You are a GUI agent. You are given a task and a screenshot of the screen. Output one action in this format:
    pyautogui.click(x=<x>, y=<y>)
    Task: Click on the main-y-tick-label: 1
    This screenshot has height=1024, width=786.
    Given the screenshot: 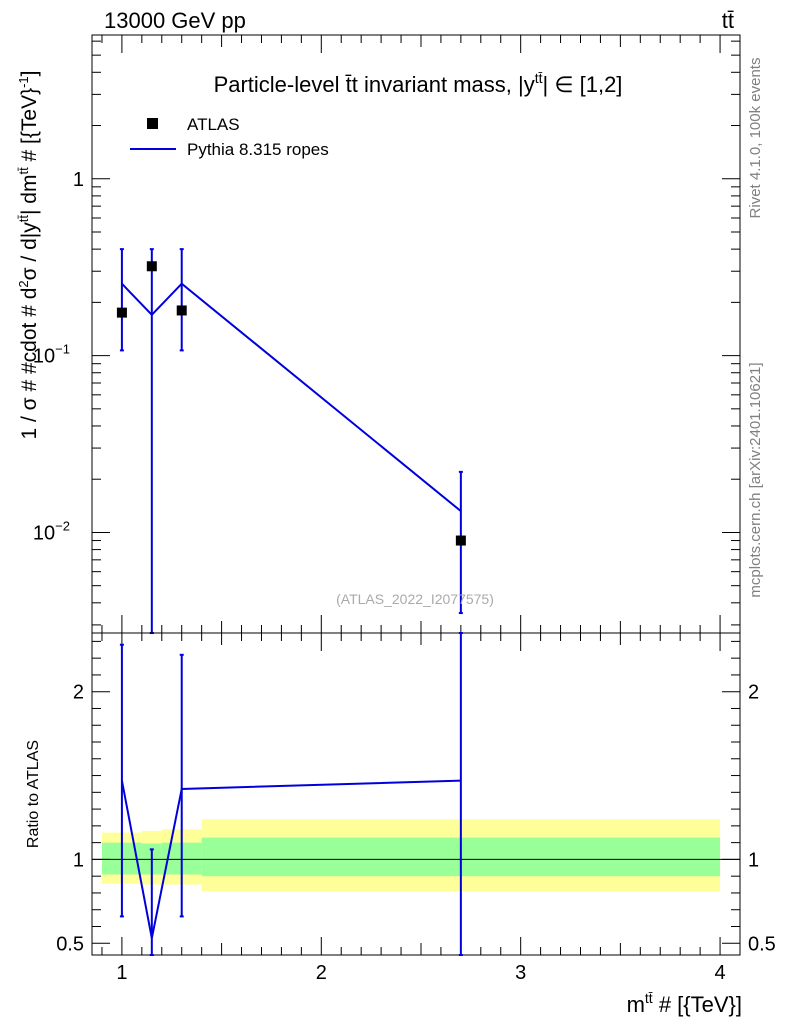 What is the action you would take?
    pyautogui.click(x=78, y=180)
    